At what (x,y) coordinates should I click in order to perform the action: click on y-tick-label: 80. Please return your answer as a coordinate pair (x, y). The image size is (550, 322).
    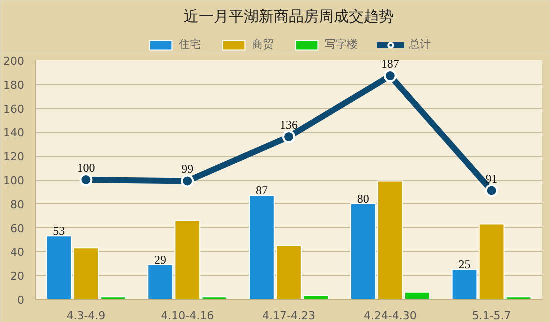
    Looking at the image, I should click on (17, 205).